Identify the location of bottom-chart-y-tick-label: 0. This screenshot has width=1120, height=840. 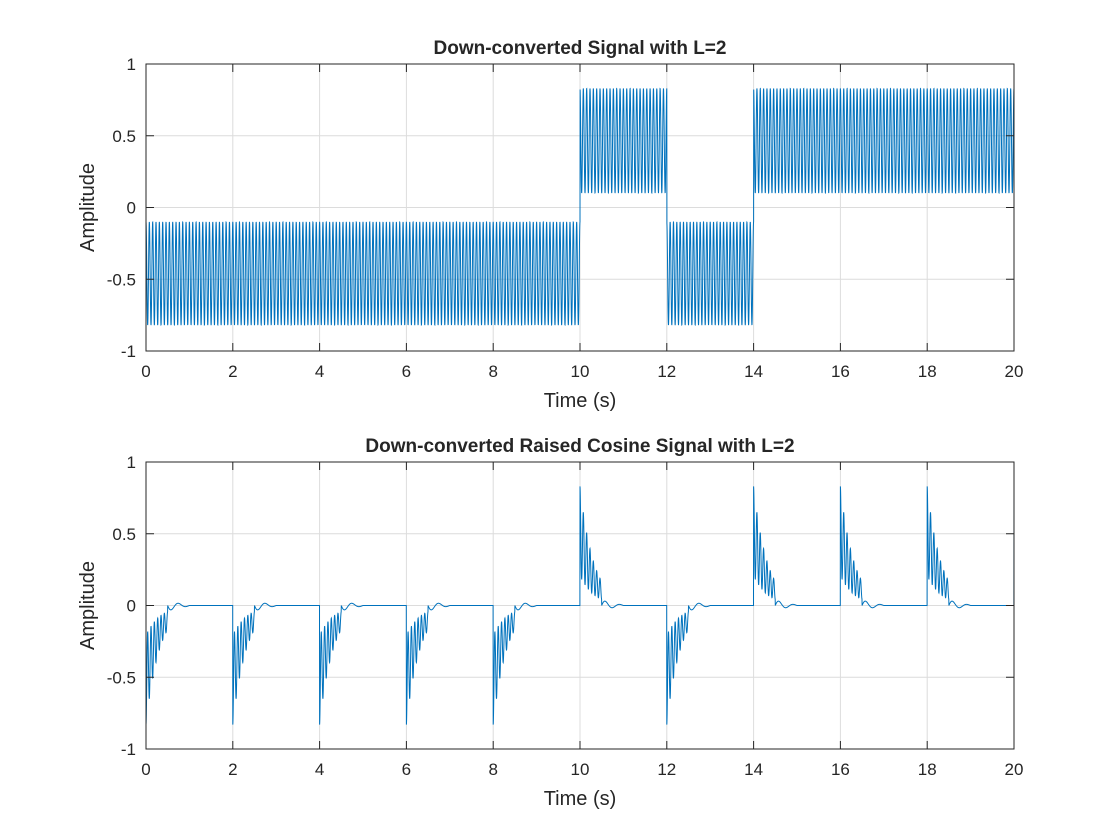
(131, 606).